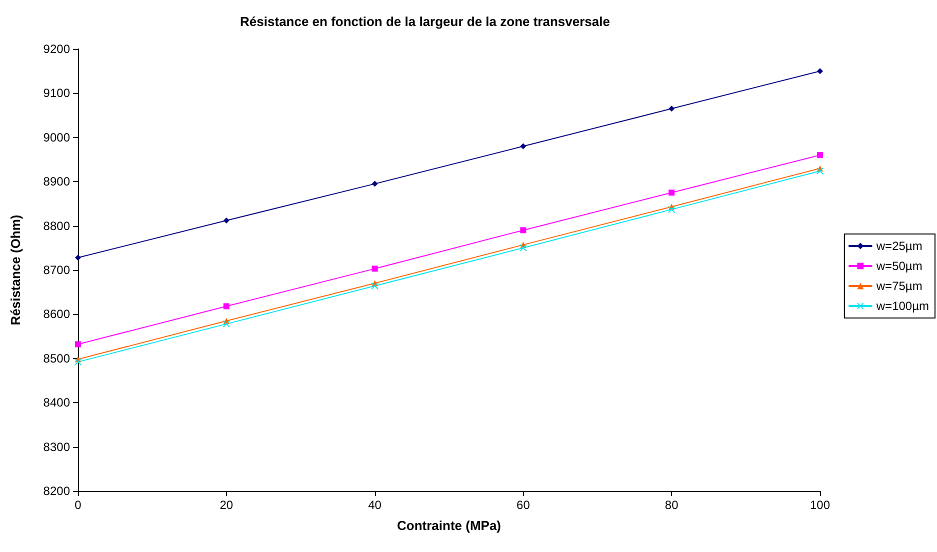  What do you see at coordinates (56, 225) in the screenshot?
I see `y-tick-label: 8800` at bounding box center [56, 225].